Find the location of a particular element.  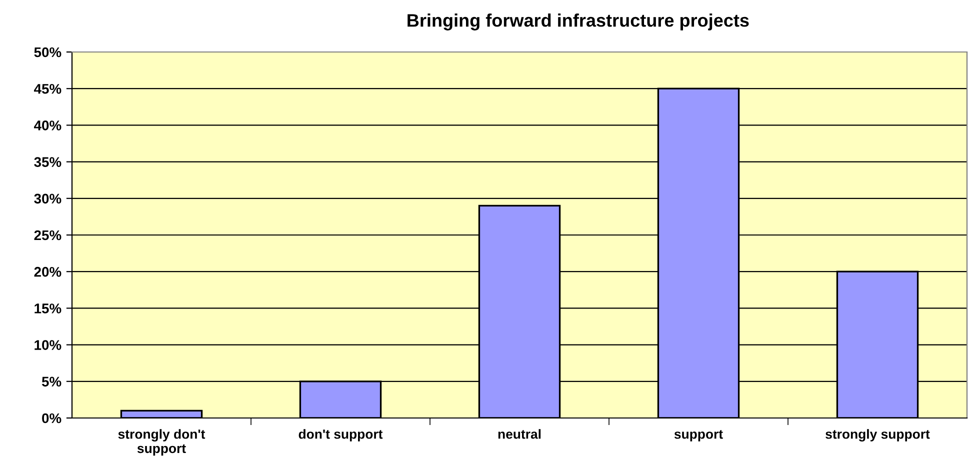

x-tick-label: neutral is located at coordinates (519, 434).